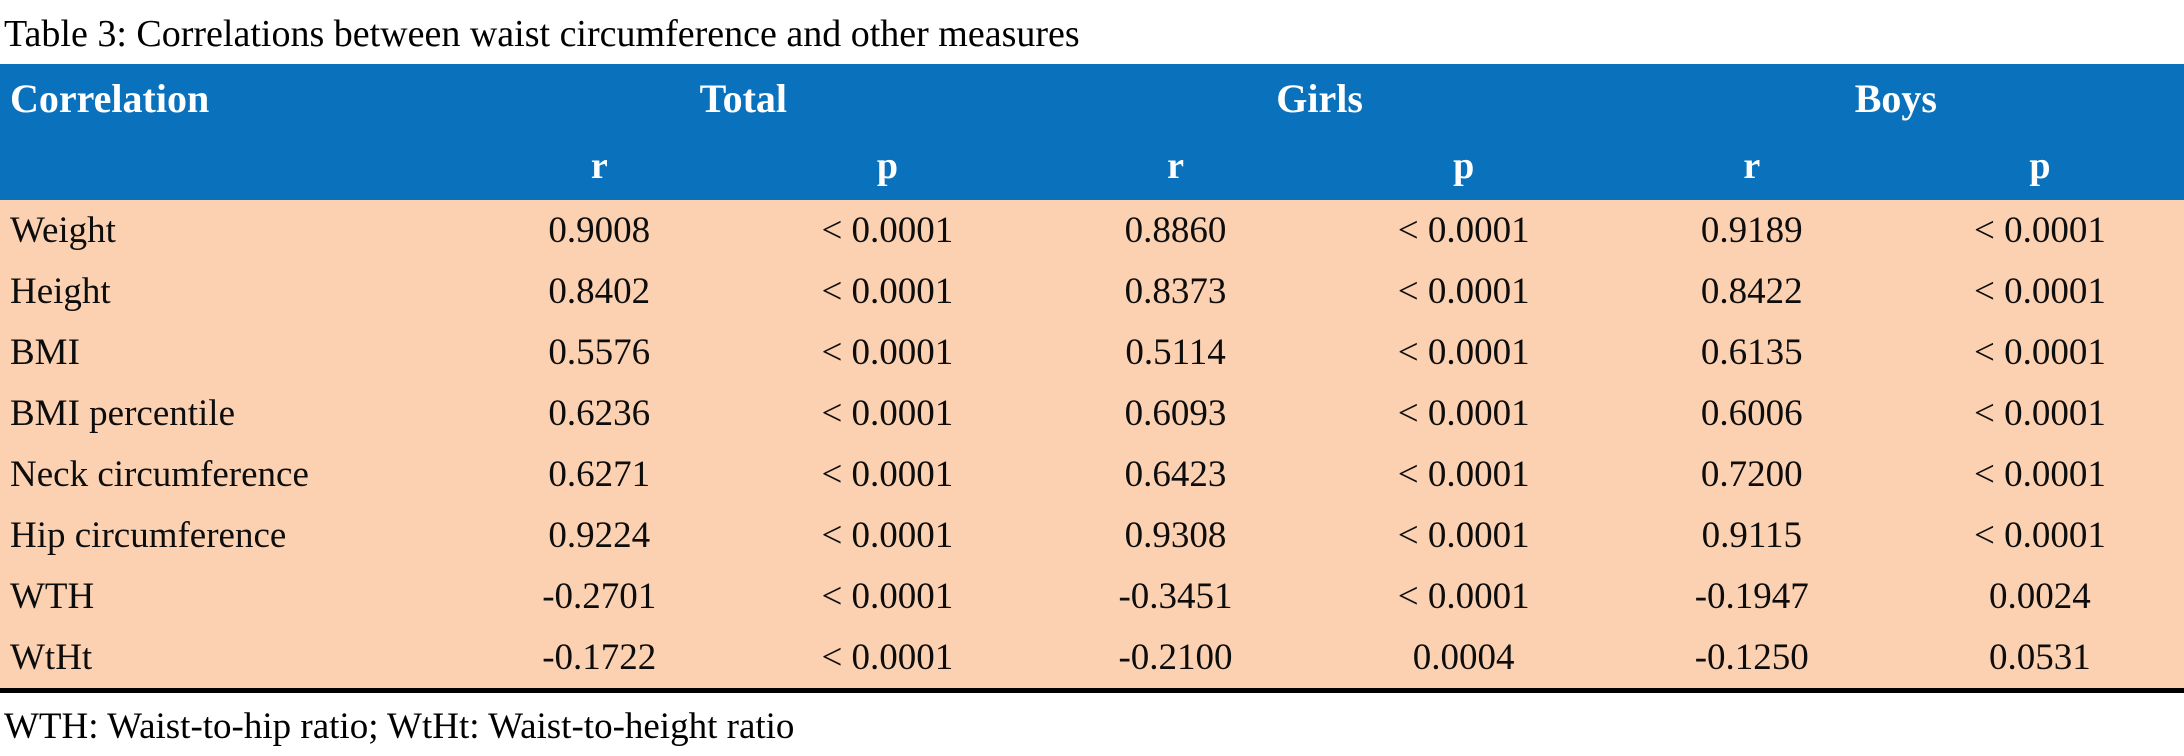 The image size is (2184, 756). I want to click on cell-boys-r: 0.8422, so click(1751, 291).